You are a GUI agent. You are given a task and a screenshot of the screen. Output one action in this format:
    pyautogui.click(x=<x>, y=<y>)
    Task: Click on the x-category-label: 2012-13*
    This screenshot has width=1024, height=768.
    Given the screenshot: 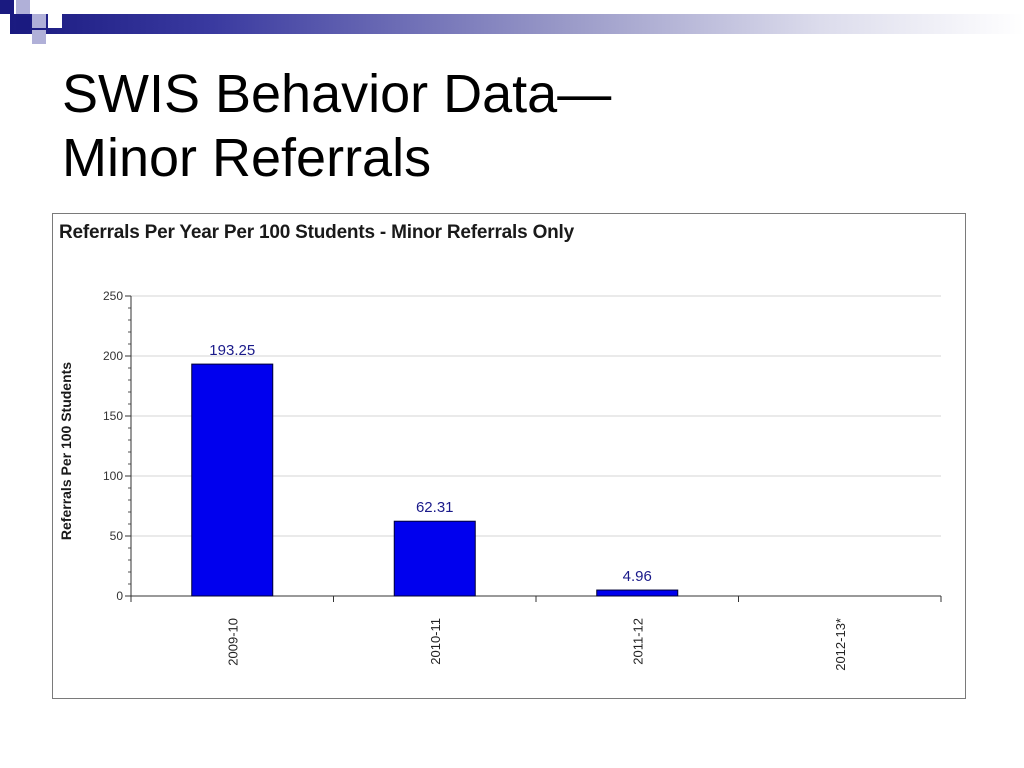 What is the action you would take?
    pyautogui.click(x=840, y=644)
    